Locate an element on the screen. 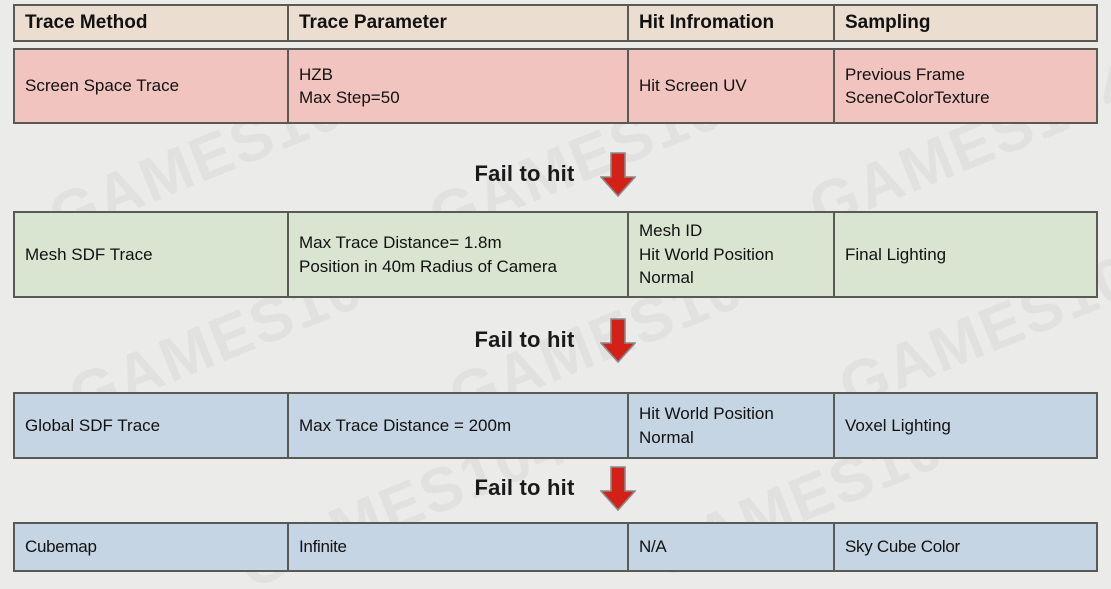  cell-sampling: Previous Frame SceneColorTexture is located at coordinates (965, 86).